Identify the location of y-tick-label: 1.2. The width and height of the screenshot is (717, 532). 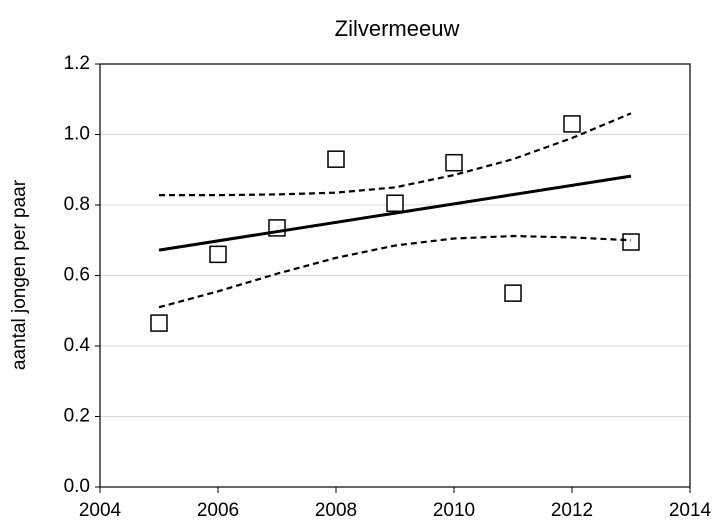
(77, 63).